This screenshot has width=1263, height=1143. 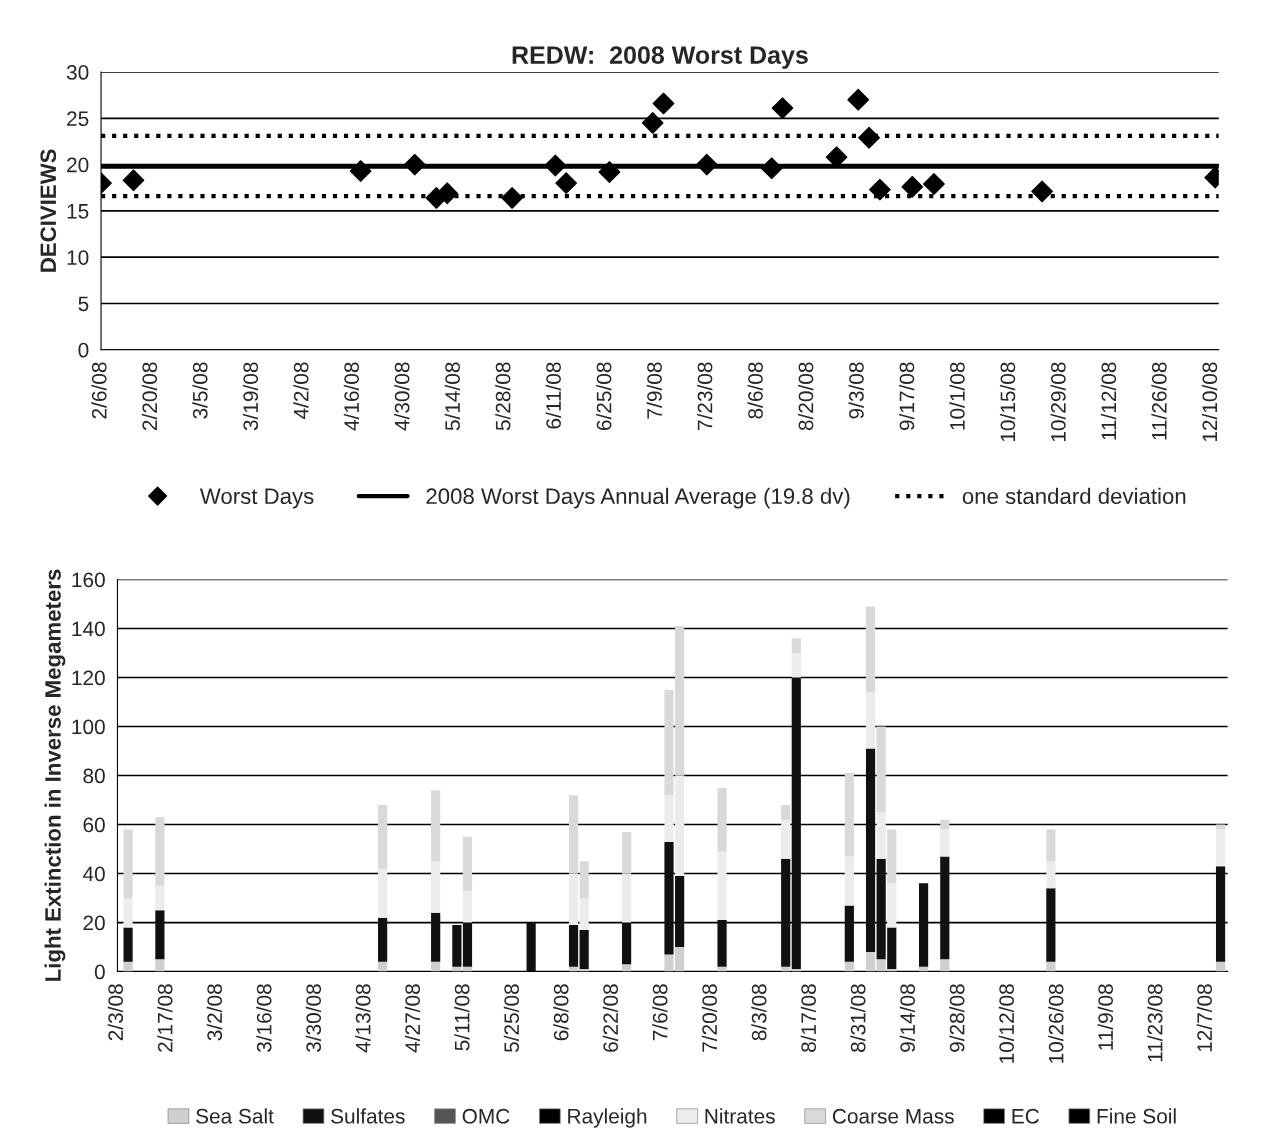 I want to click on legend-label: Rayleigh, so click(x=607, y=1118).